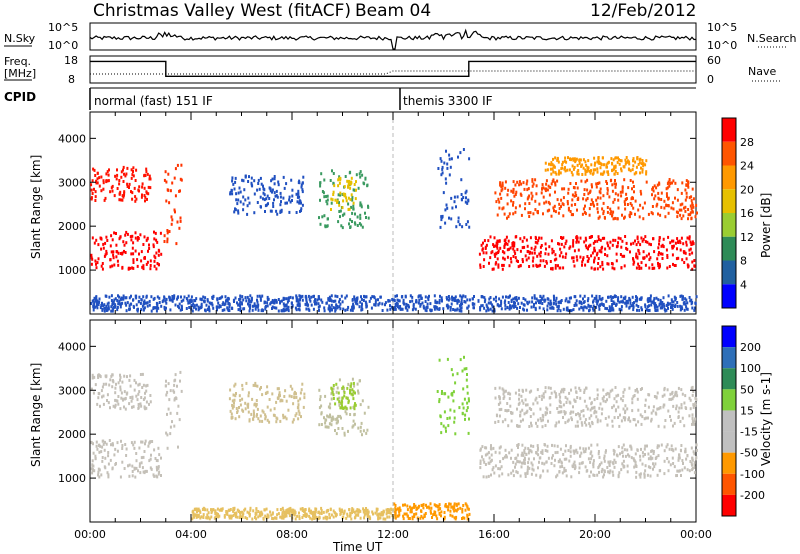  I want to click on colorbar-swatch, so click(729, 130).